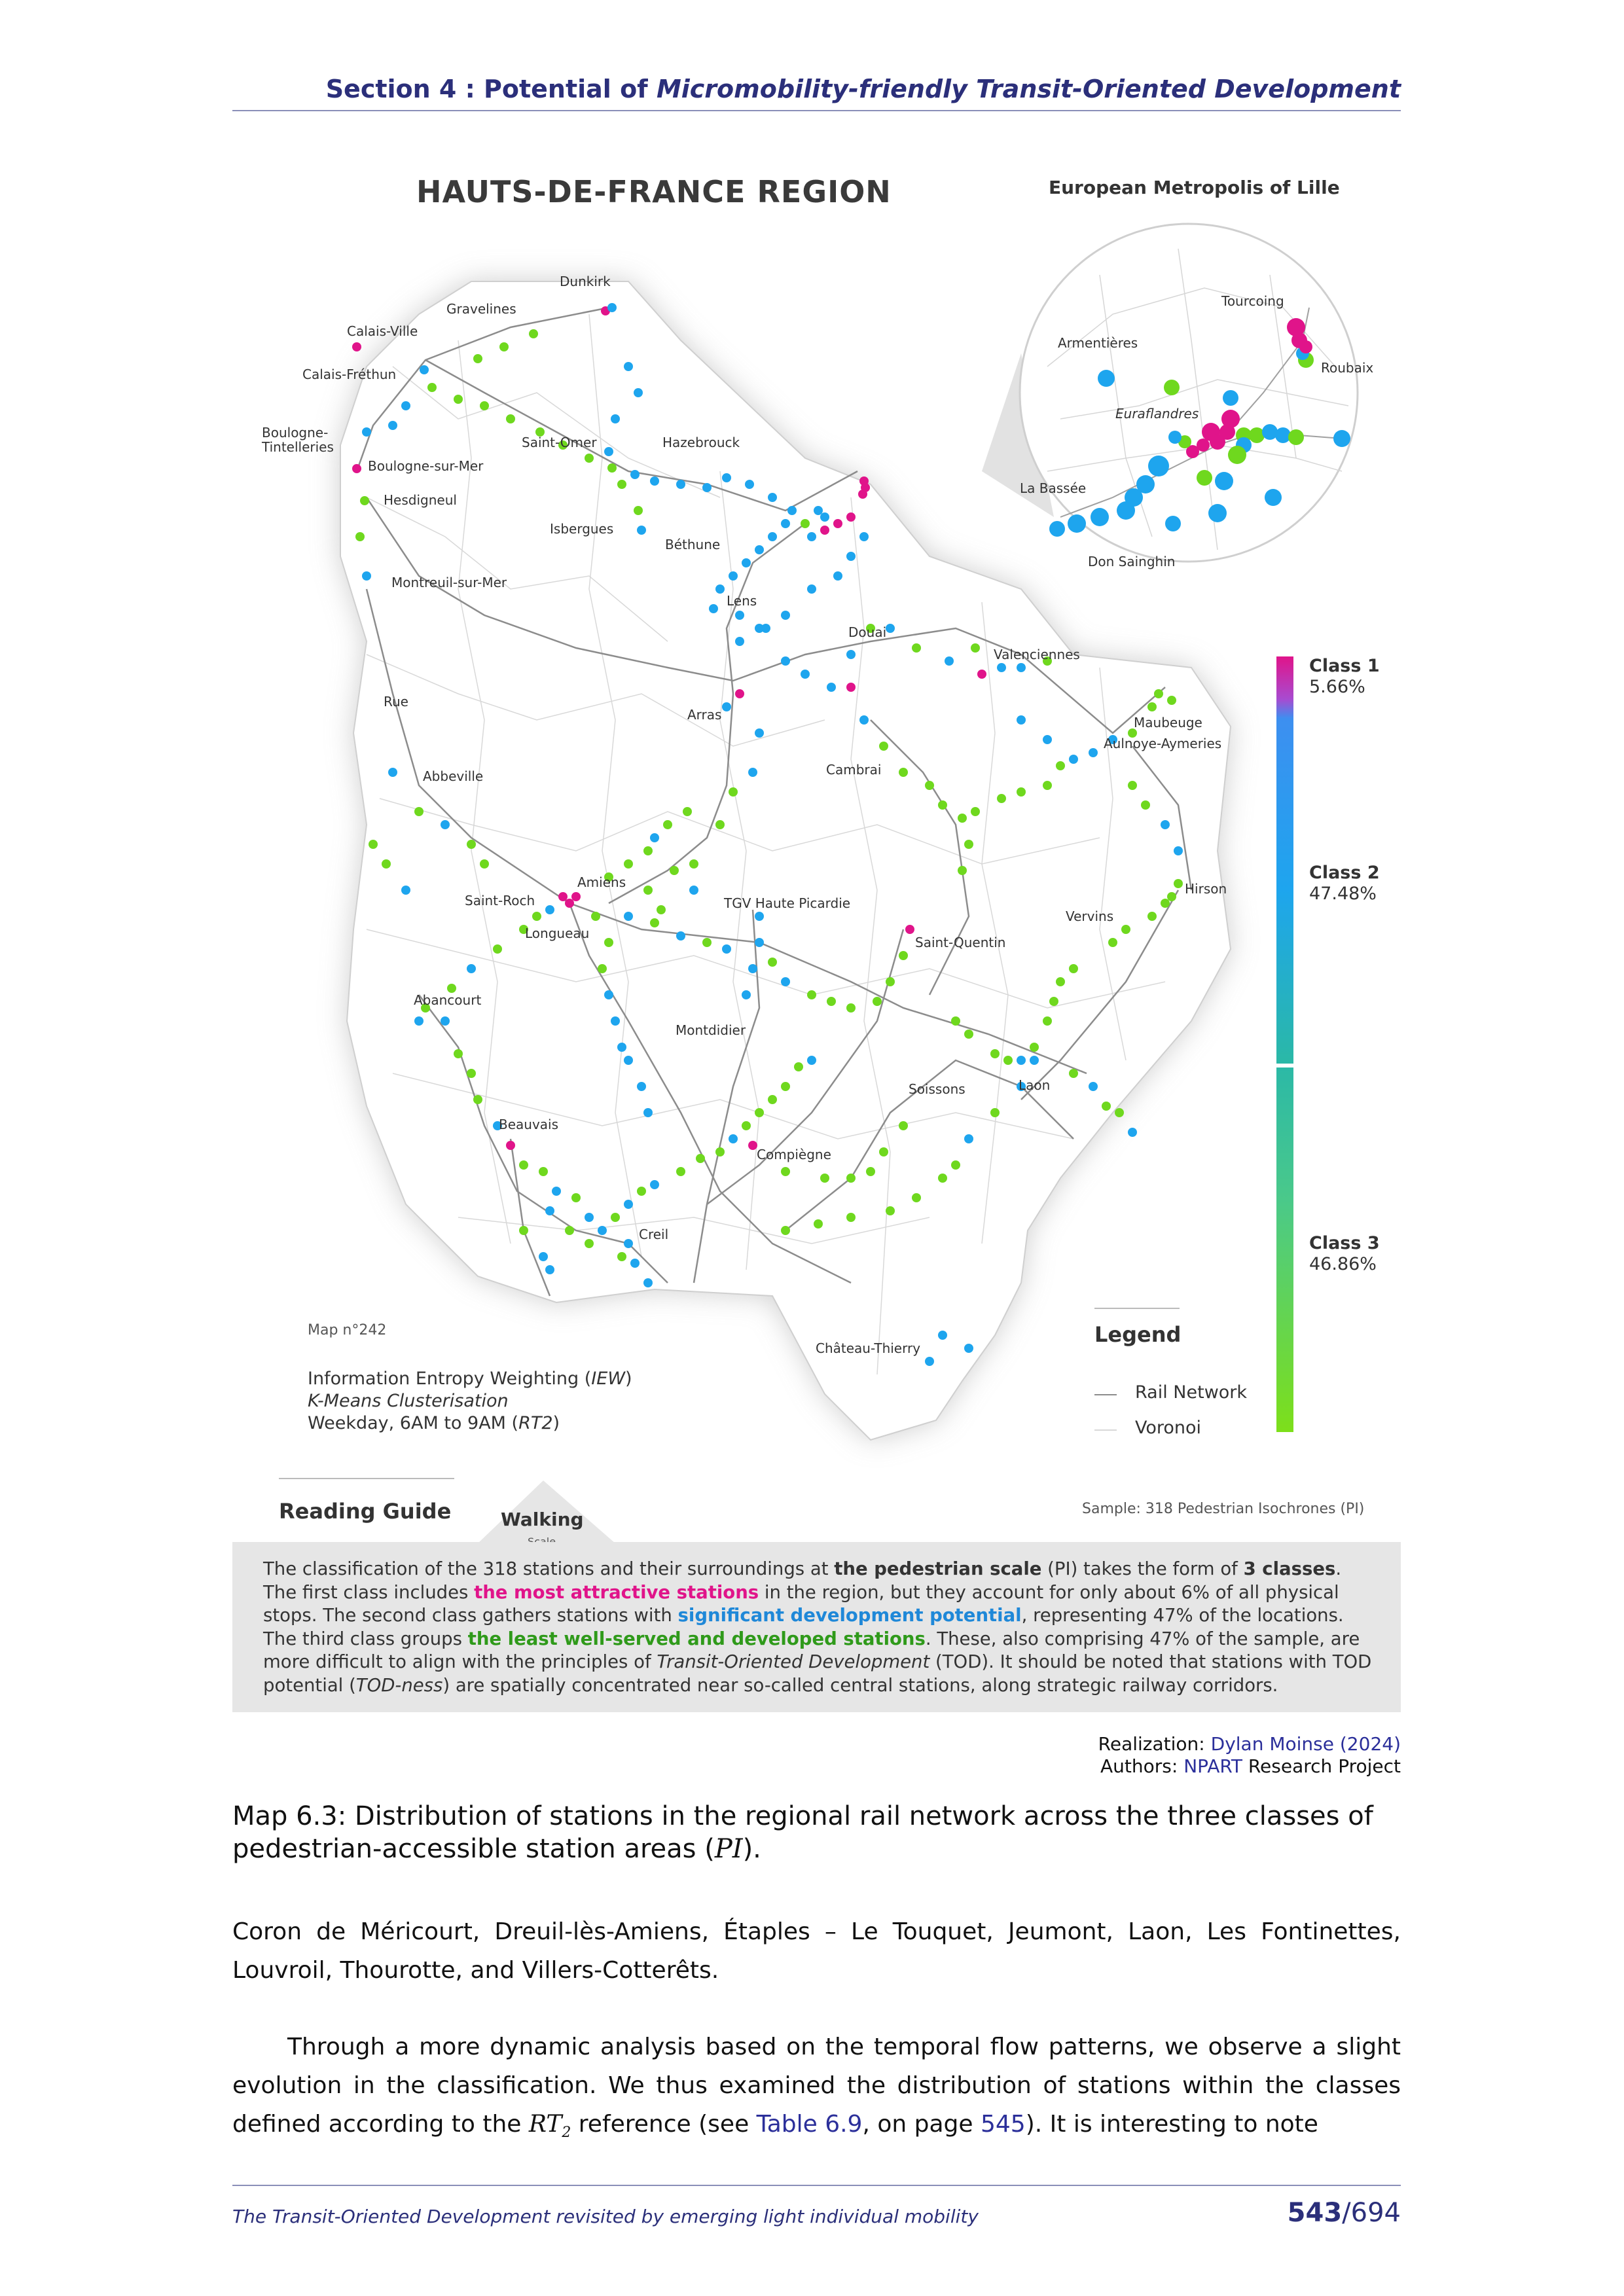  Describe the element at coordinates (366, 1478) in the screenshot. I see `guide-rule` at that location.